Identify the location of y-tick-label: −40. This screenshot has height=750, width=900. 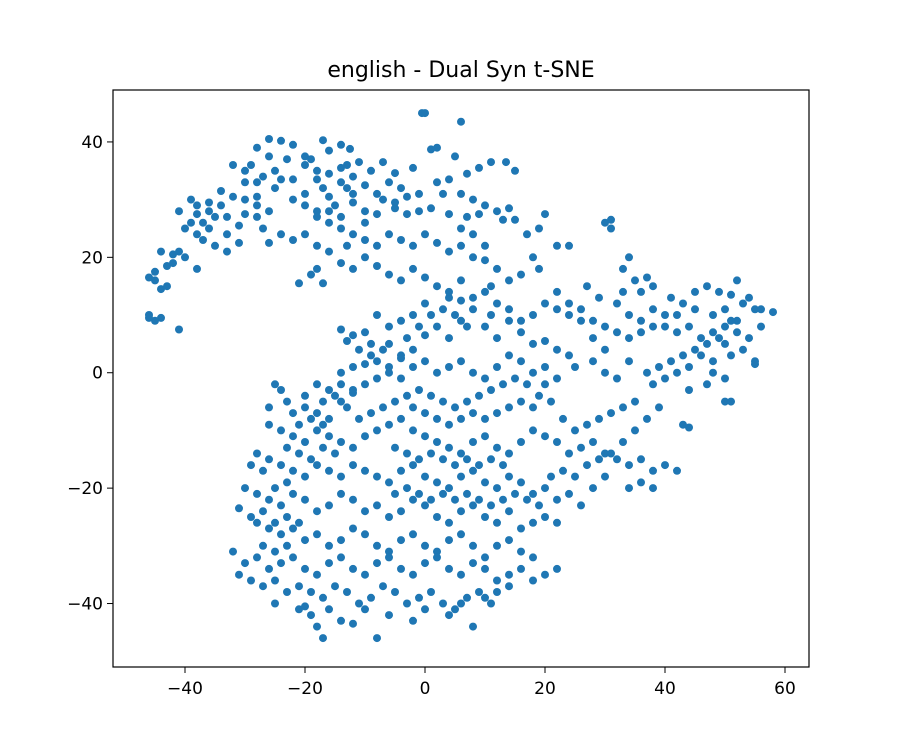
(85, 605).